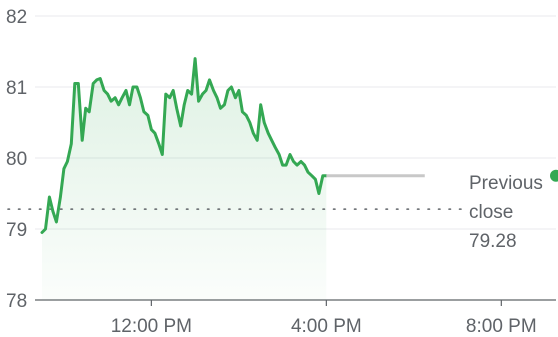  Describe the element at coordinates (16, 17) in the screenshot. I see `y-tick-label: 82` at that location.